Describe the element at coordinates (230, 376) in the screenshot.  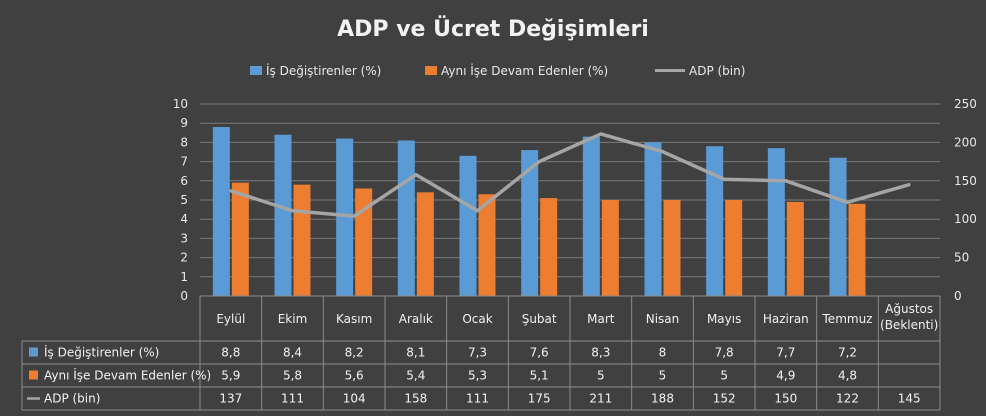
I see `table-cell: 5,9` at that location.